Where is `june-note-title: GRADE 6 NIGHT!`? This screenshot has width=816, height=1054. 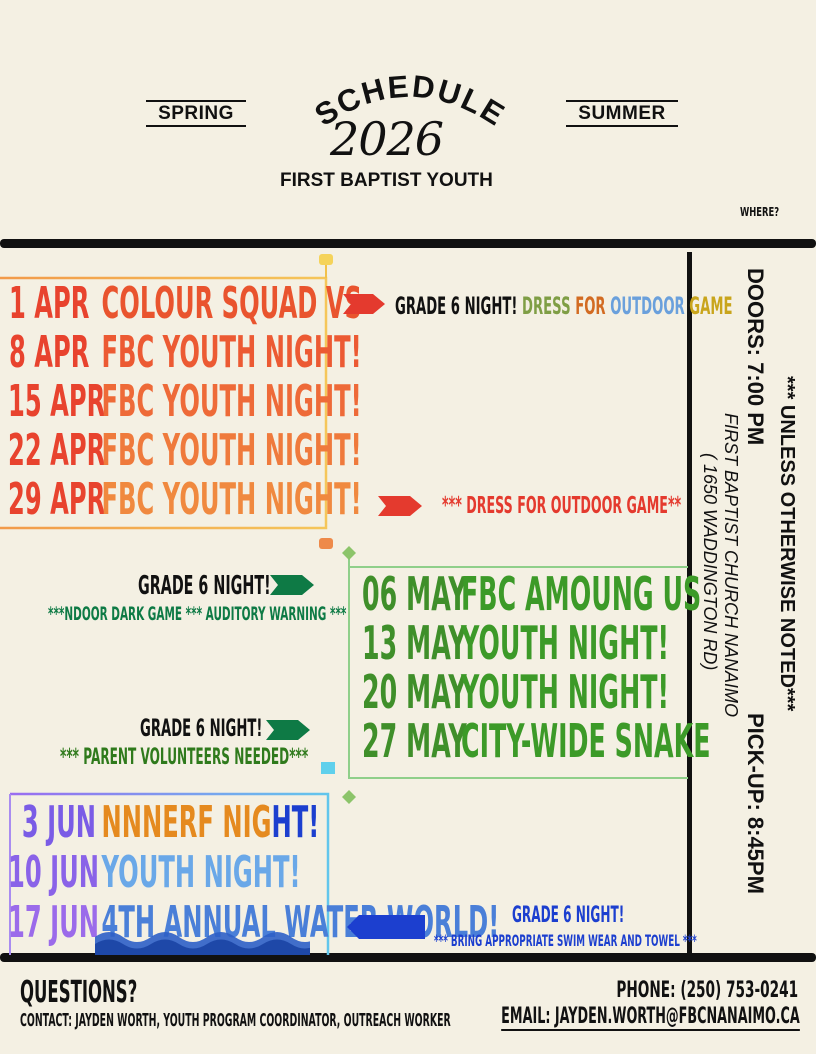 june-note-title: GRADE 6 NIGHT! is located at coordinates (568, 915).